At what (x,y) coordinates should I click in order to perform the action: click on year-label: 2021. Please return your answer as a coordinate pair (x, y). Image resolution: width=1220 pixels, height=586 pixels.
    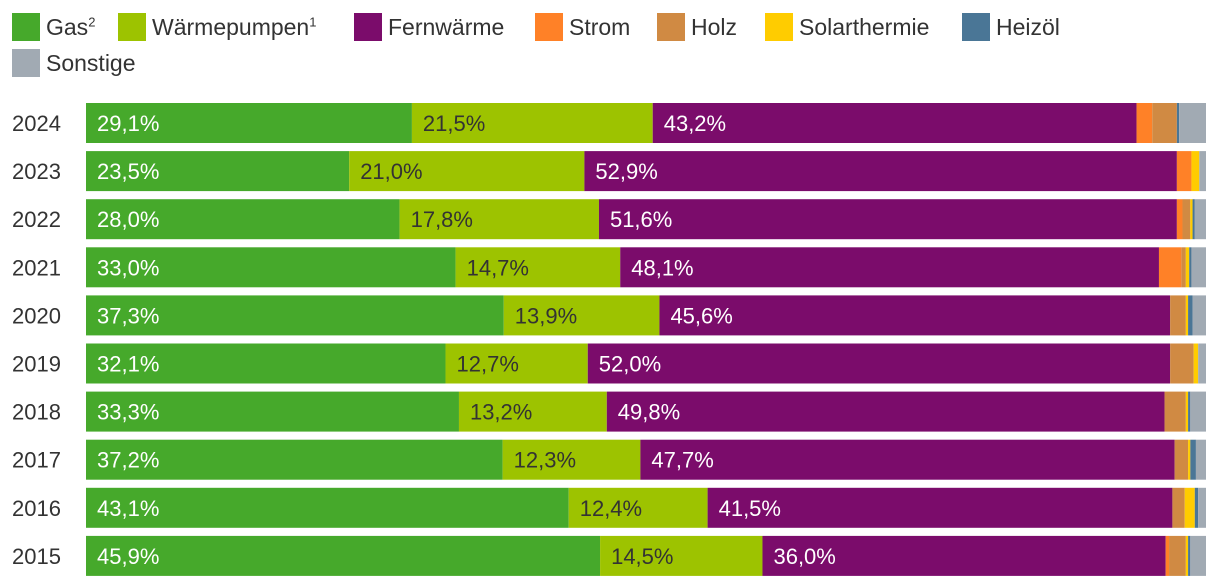
    Looking at the image, I should click on (36, 267).